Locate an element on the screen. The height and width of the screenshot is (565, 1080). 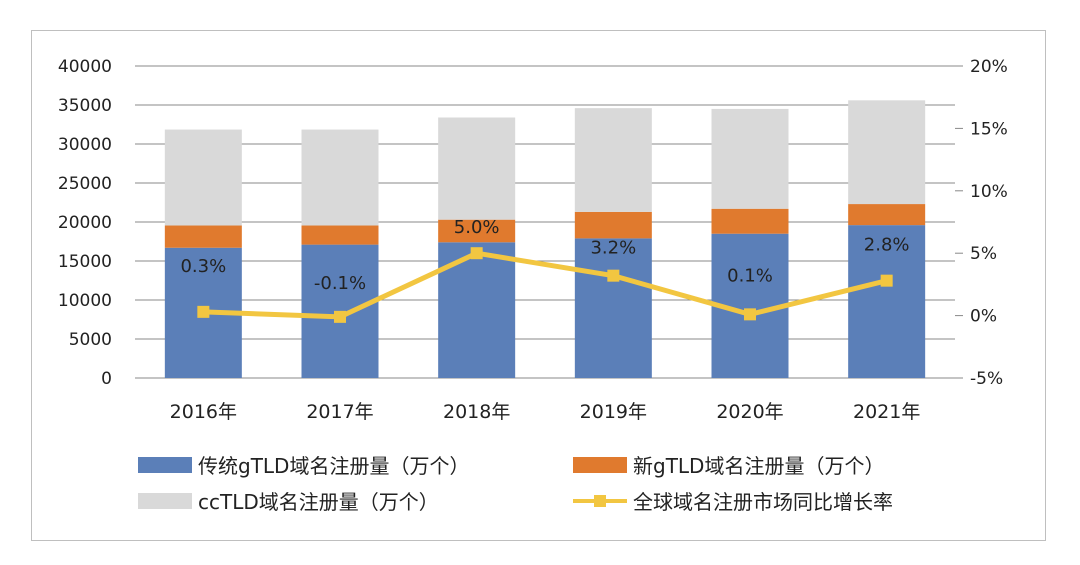
legend-label: ccTLD域名注册量（万个） is located at coordinates (318, 502).